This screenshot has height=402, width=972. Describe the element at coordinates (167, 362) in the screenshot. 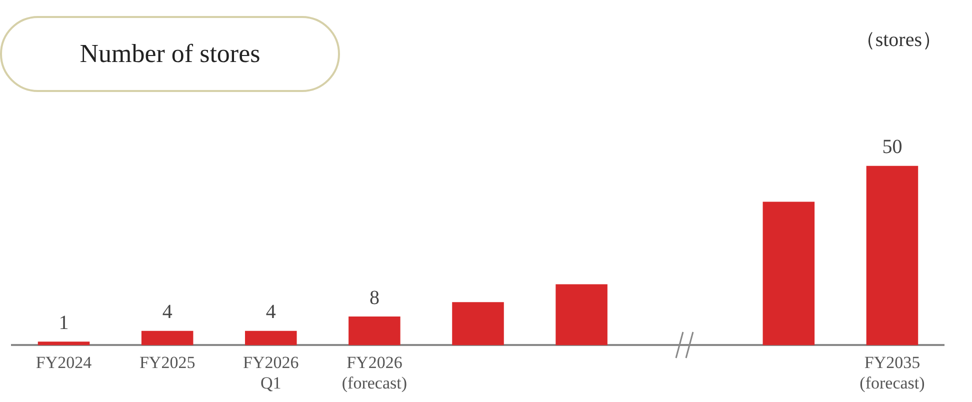

I see `x-tick-label: FY2025` at that location.